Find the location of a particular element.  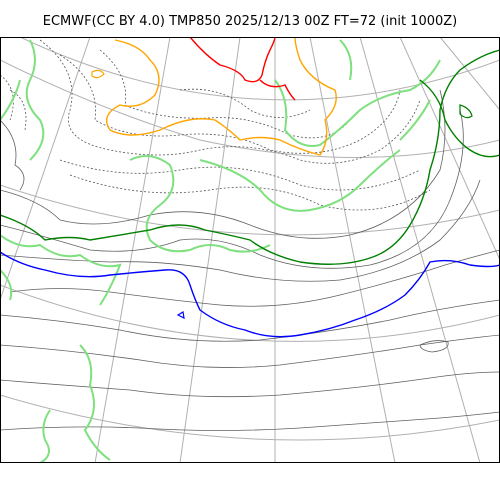

hot-isotherm is located at coordinates (242, 69).